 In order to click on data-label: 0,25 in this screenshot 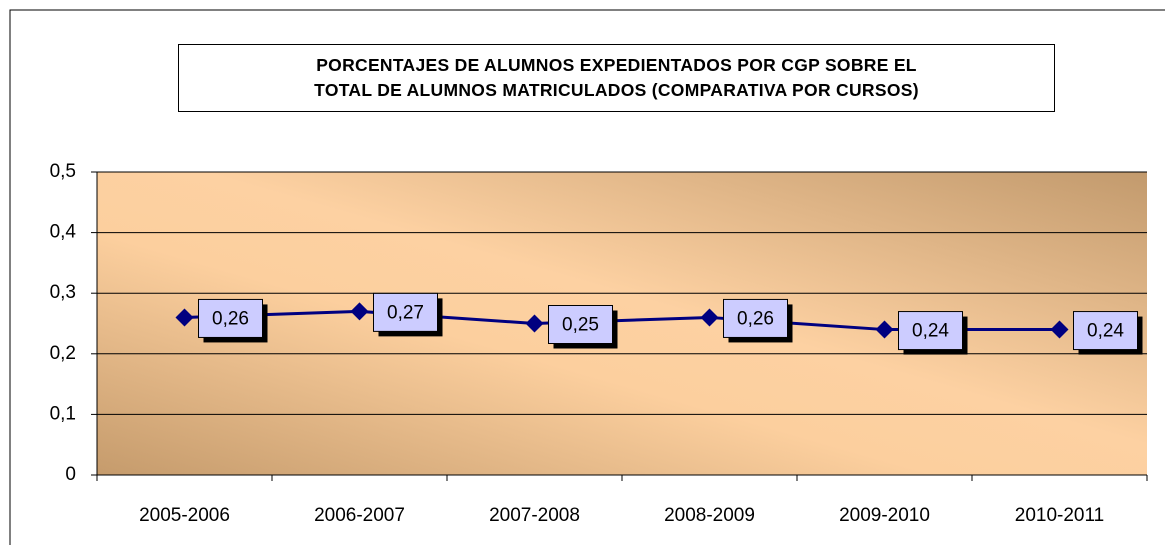, I will do `click(580, 325)`.